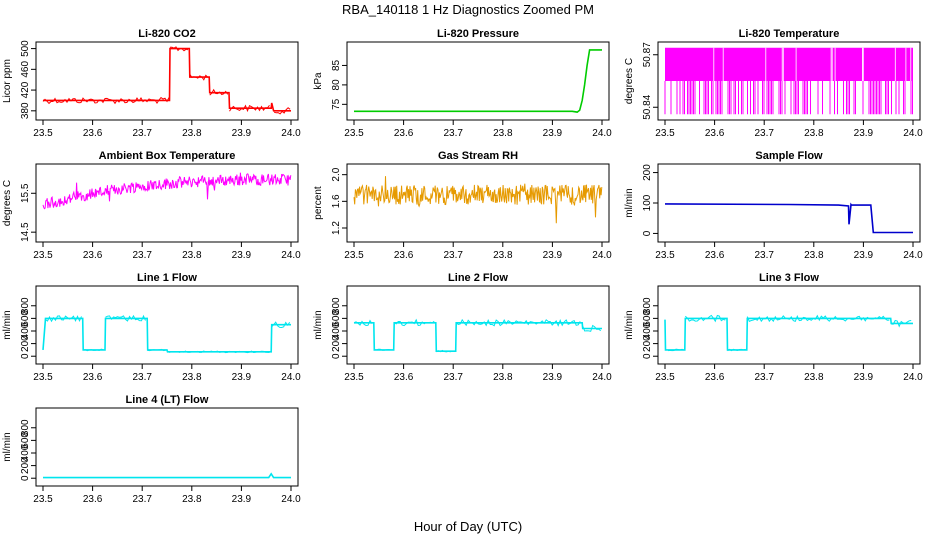  Describe the element at coordinates (25, 69) in the screenshot. I see `y-tick-label: 460` at that location.